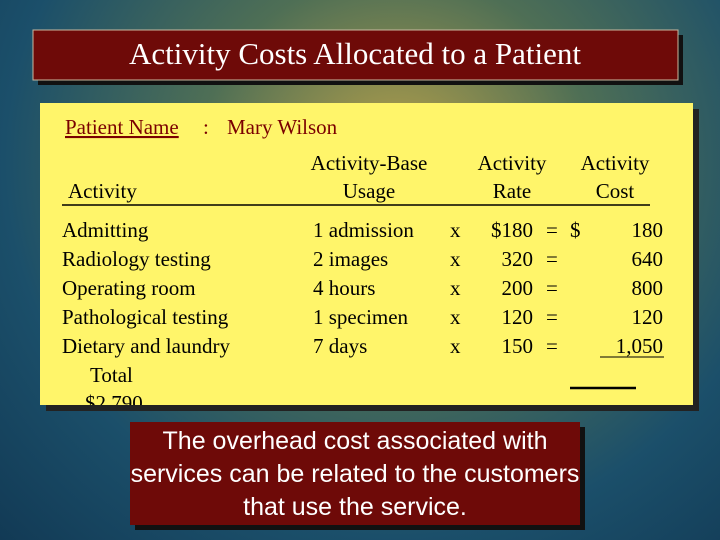  What do you see at coordinates (145, 317) in the screenshot?
I see `activity: Pathological testing` at bounding box center [145, 317].